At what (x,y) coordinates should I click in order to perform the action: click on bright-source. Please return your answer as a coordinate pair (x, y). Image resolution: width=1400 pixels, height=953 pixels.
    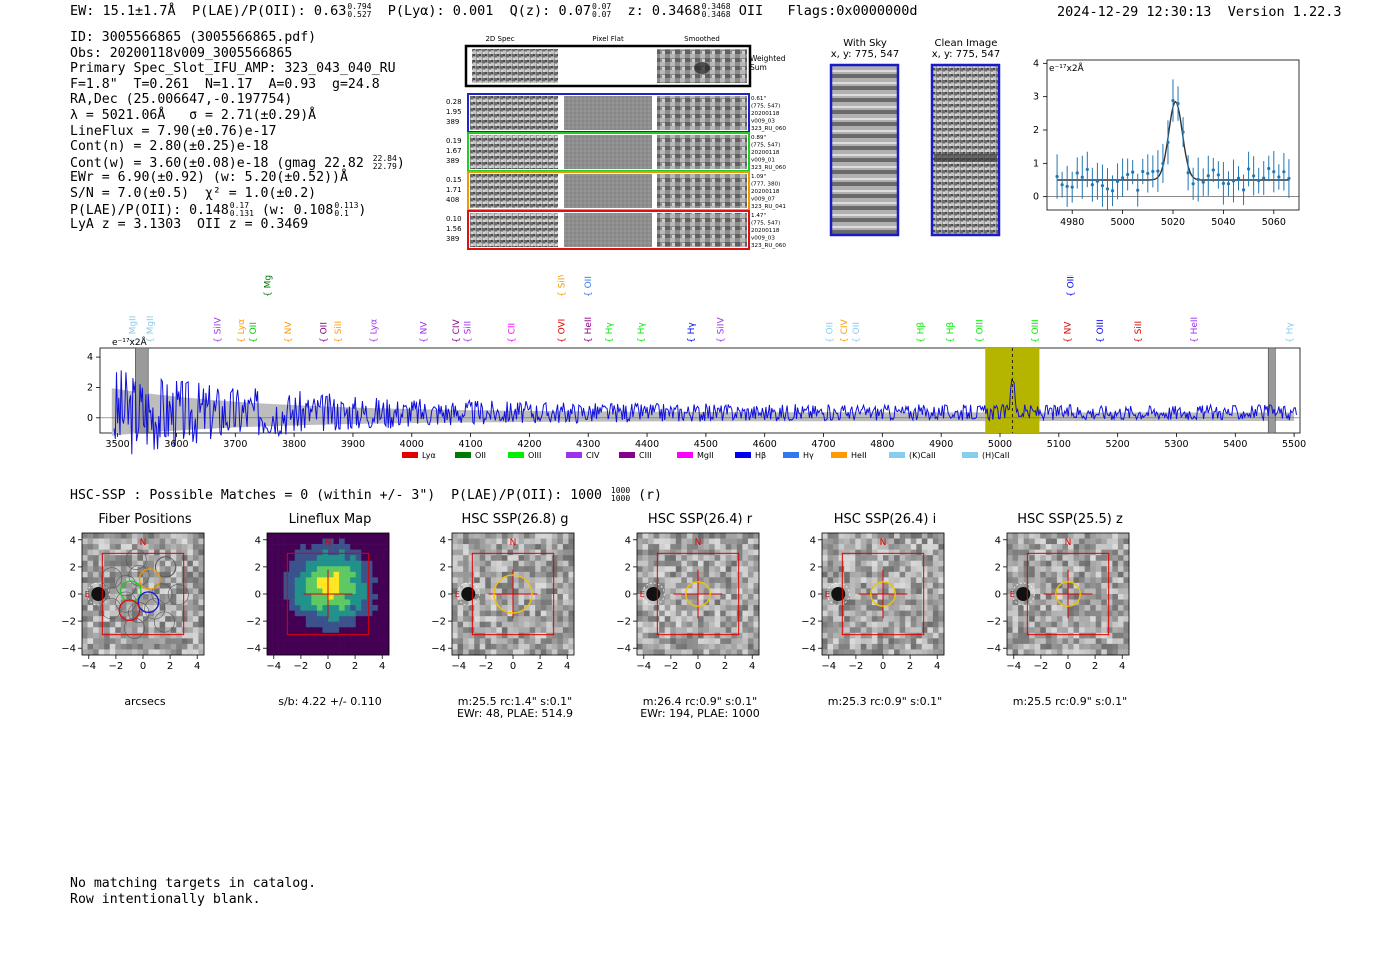
    Looking at the image, I should click on (653, 594).